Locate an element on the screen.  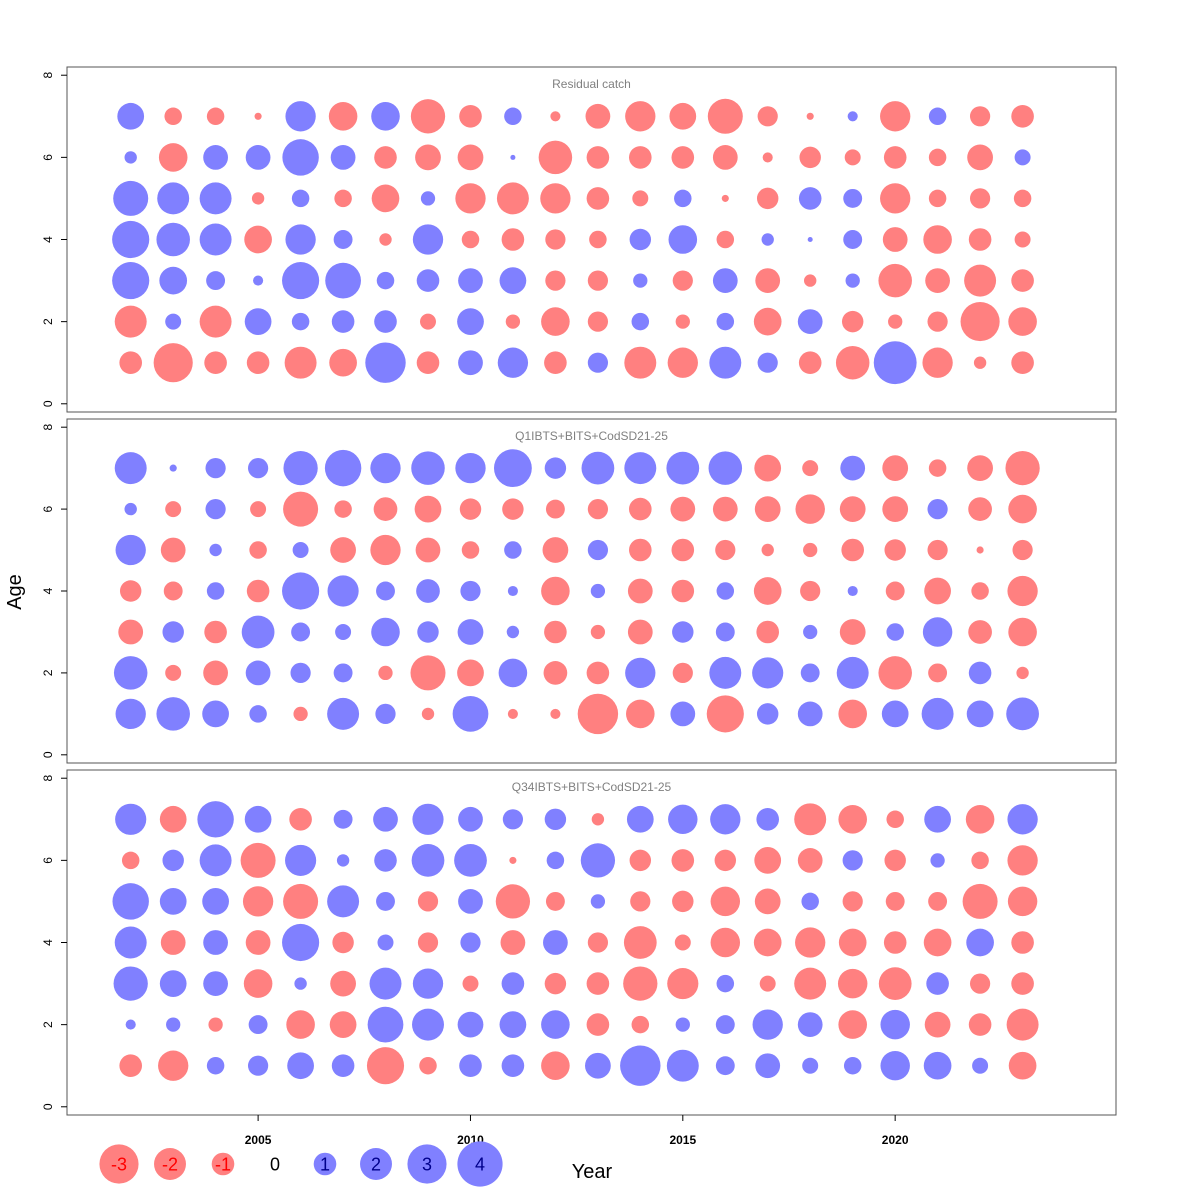
legend-label: -2 is located at coordinates (170, 1164).